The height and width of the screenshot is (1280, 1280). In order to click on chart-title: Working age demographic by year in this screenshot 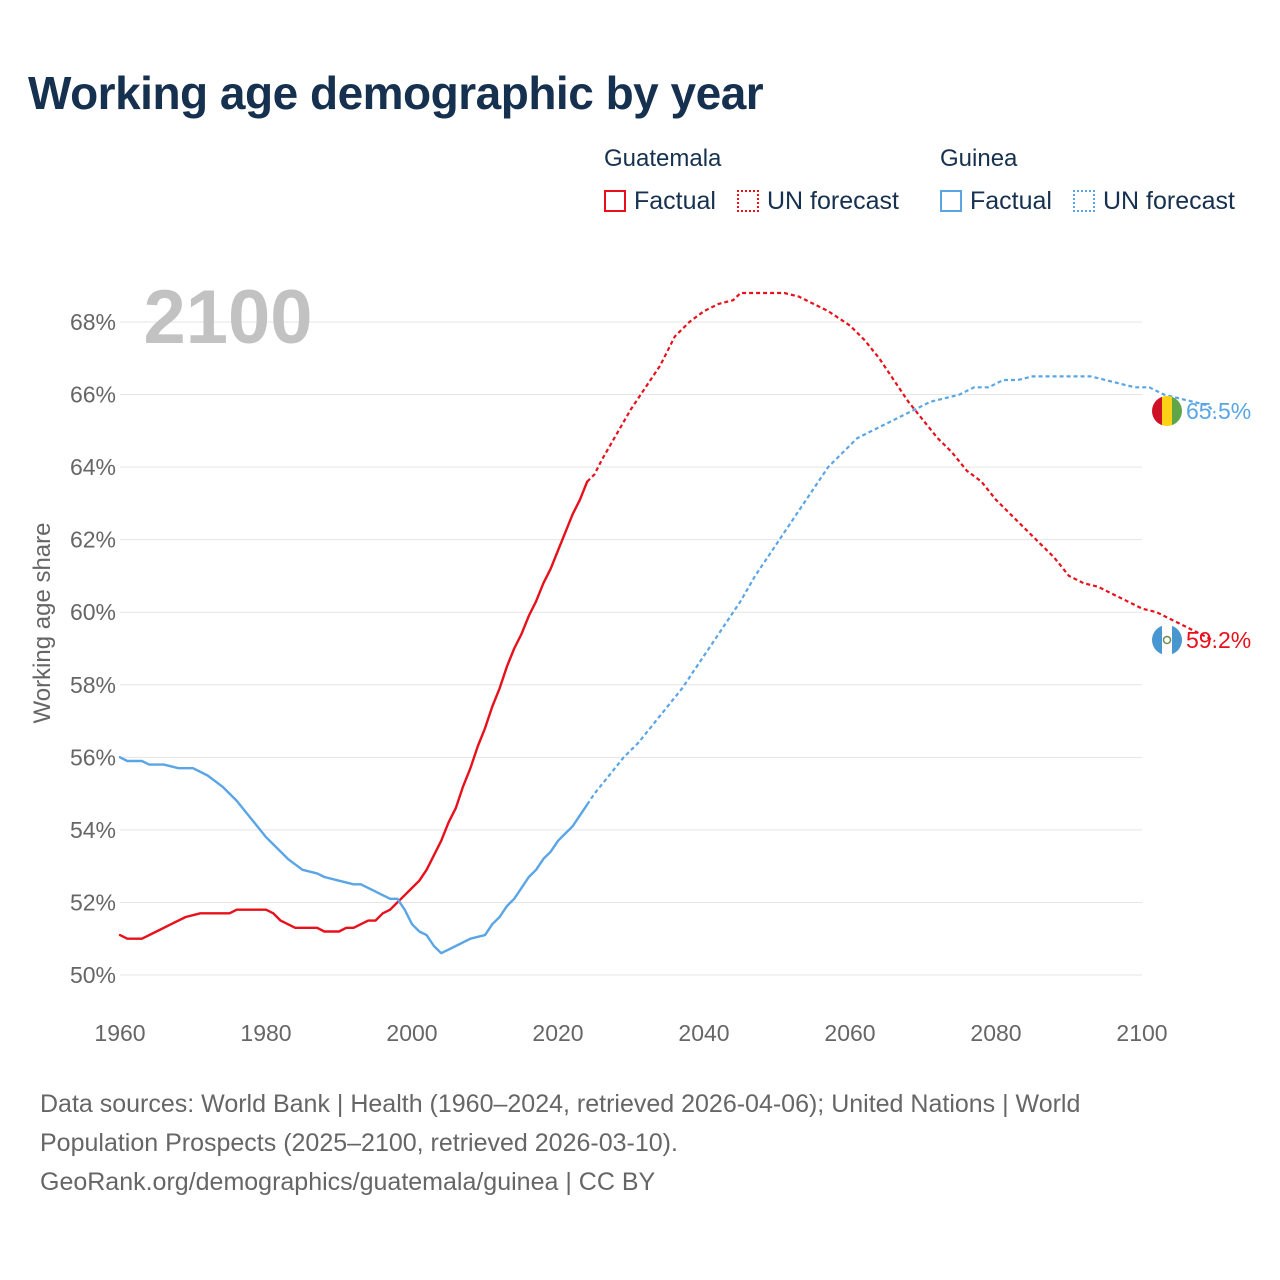, I will do `click(396, 93)`.